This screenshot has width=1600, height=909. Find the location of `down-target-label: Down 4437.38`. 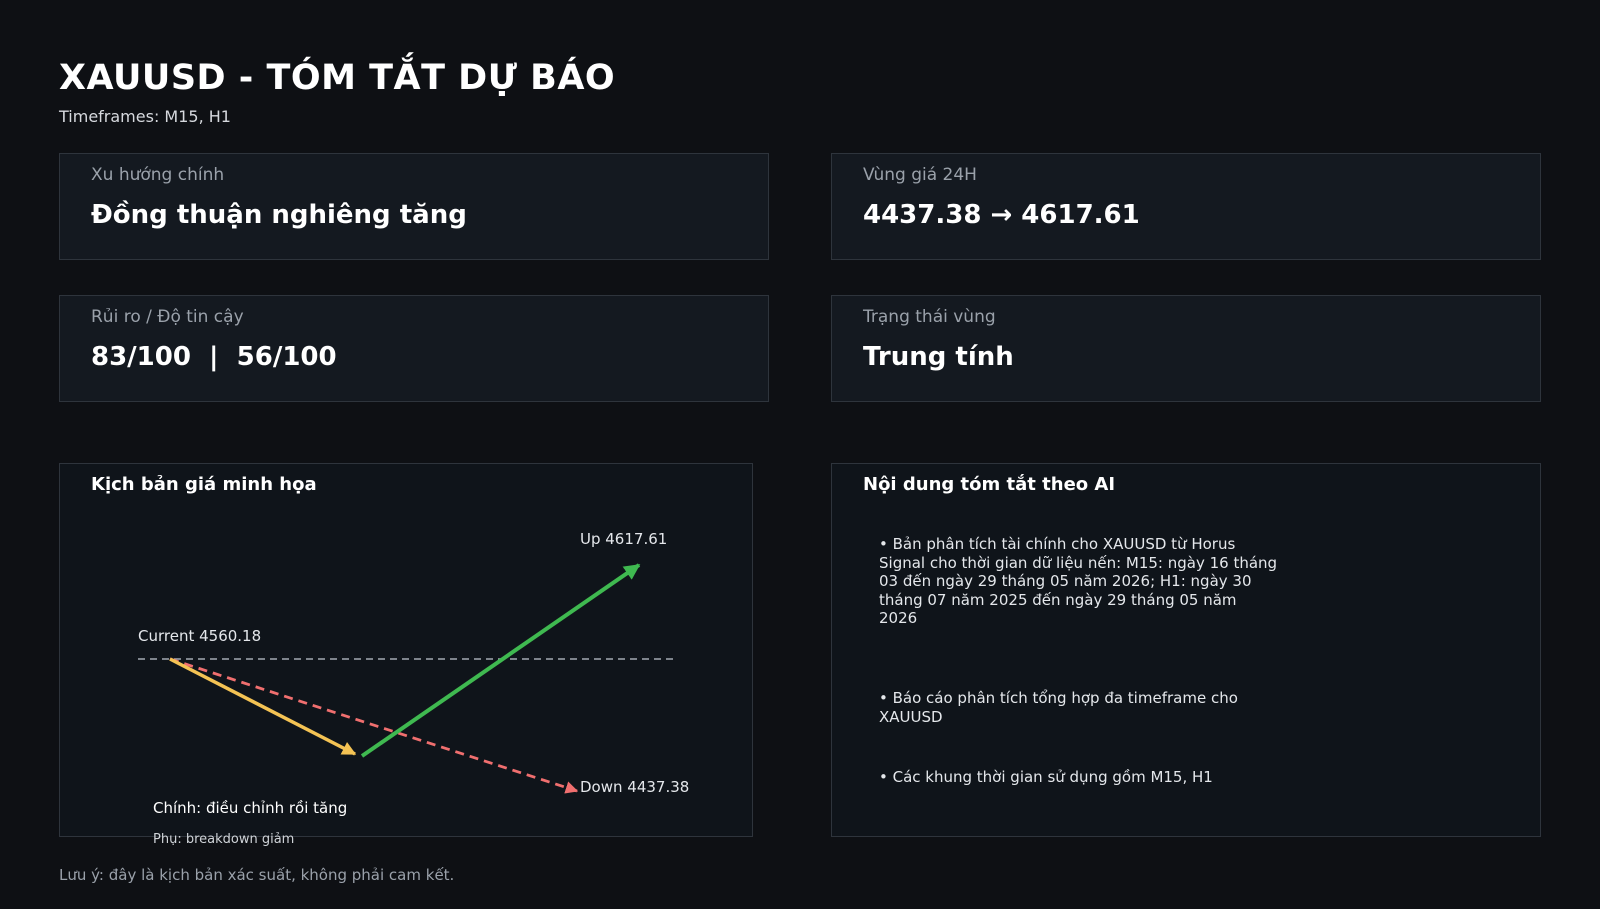

down-target-label: Down 4437.38 is located at coordinates (634, 787).